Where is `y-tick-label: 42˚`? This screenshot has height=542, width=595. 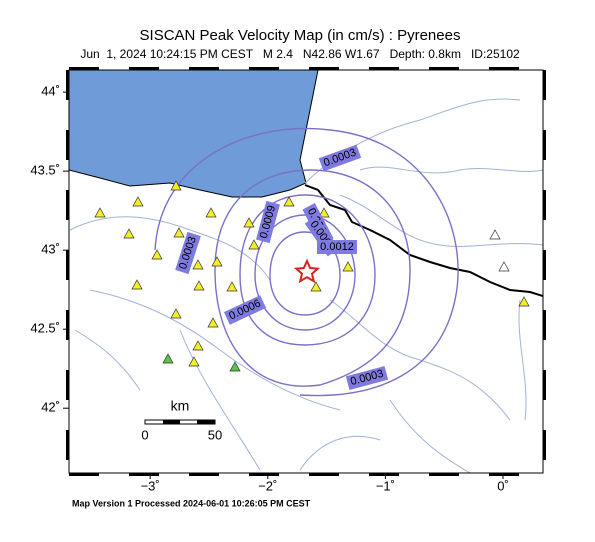
y-tick-label: 42˚ is located at coordinates (50, 407).